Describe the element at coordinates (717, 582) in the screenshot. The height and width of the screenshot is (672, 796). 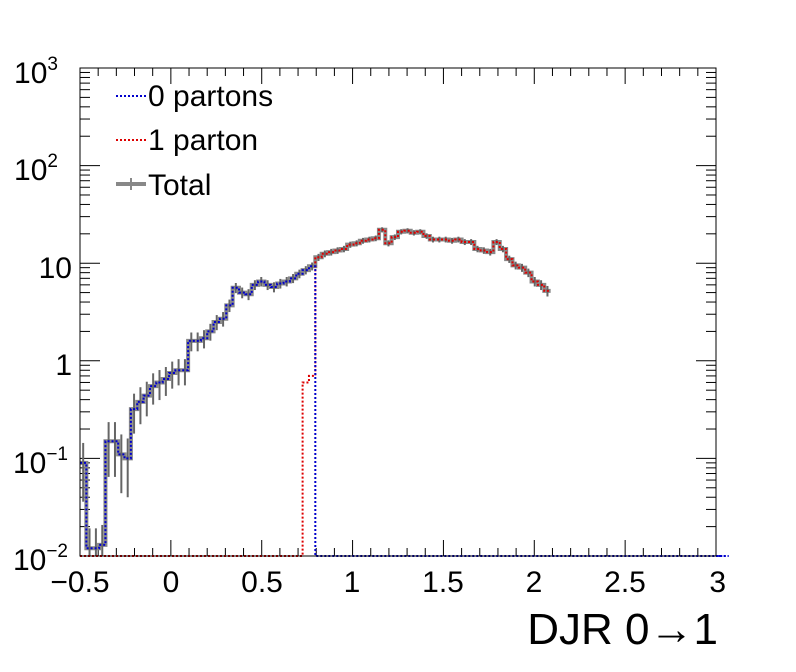
I see `x-tick-label: 3` at that location.